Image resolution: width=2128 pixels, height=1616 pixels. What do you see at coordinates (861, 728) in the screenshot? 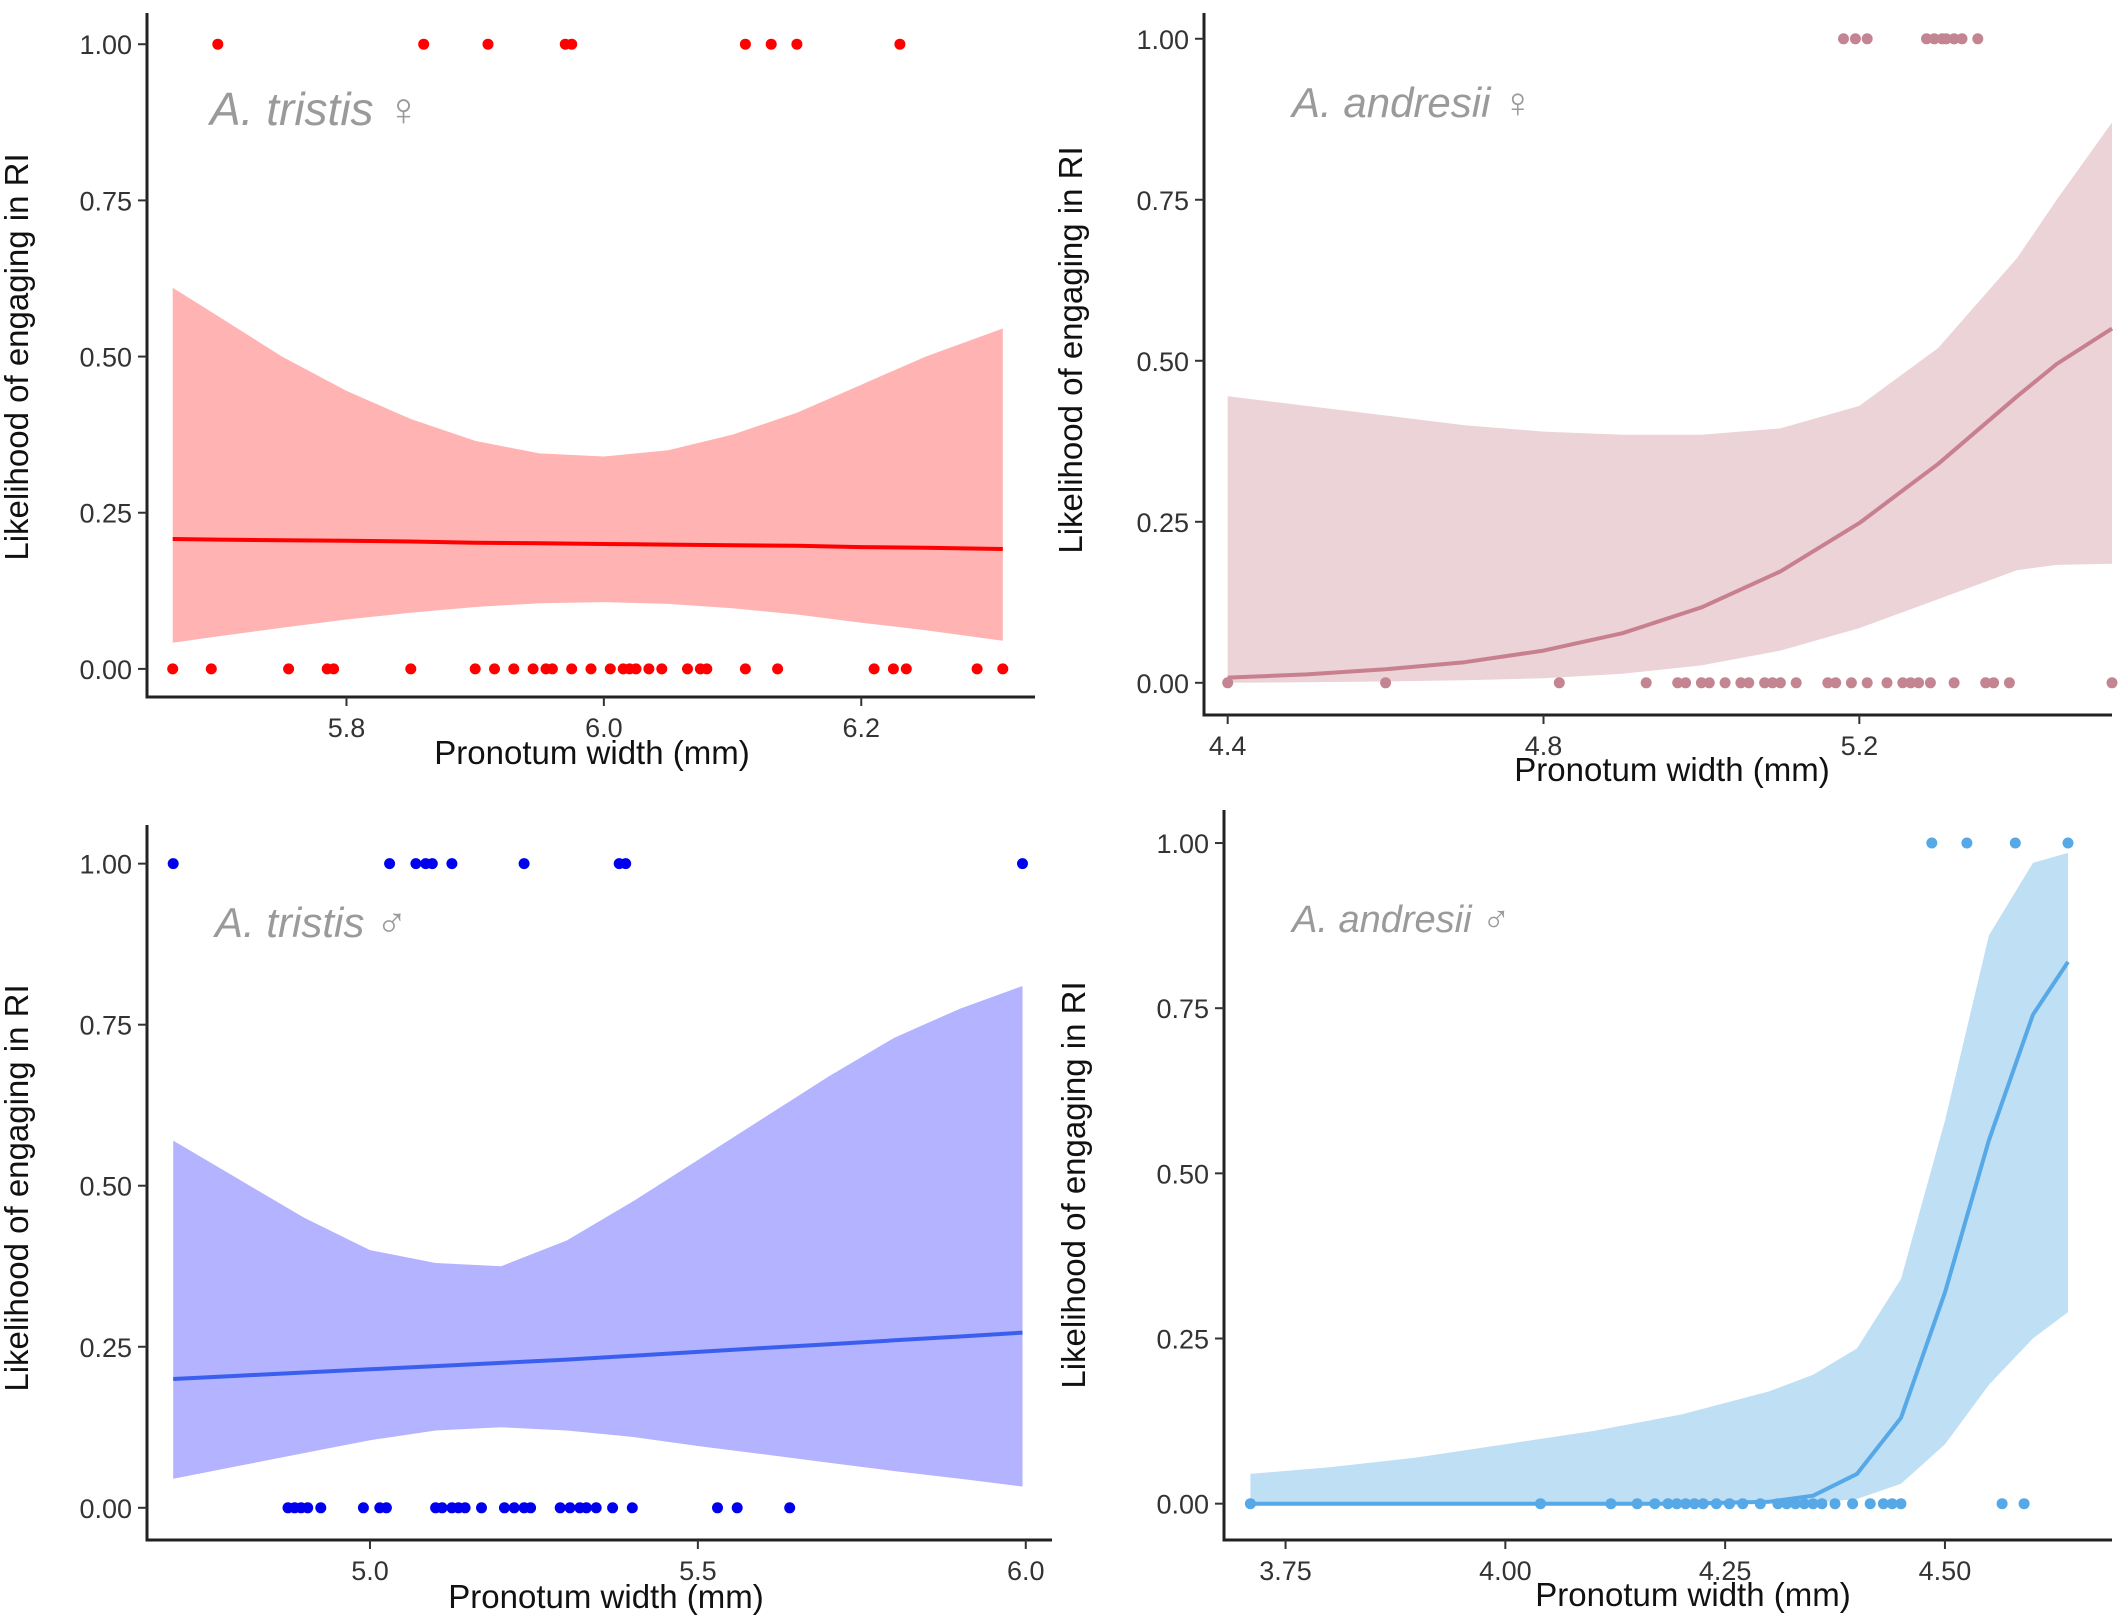
I see `x-tick-label: 6.2` at bounding box center [861, 728].